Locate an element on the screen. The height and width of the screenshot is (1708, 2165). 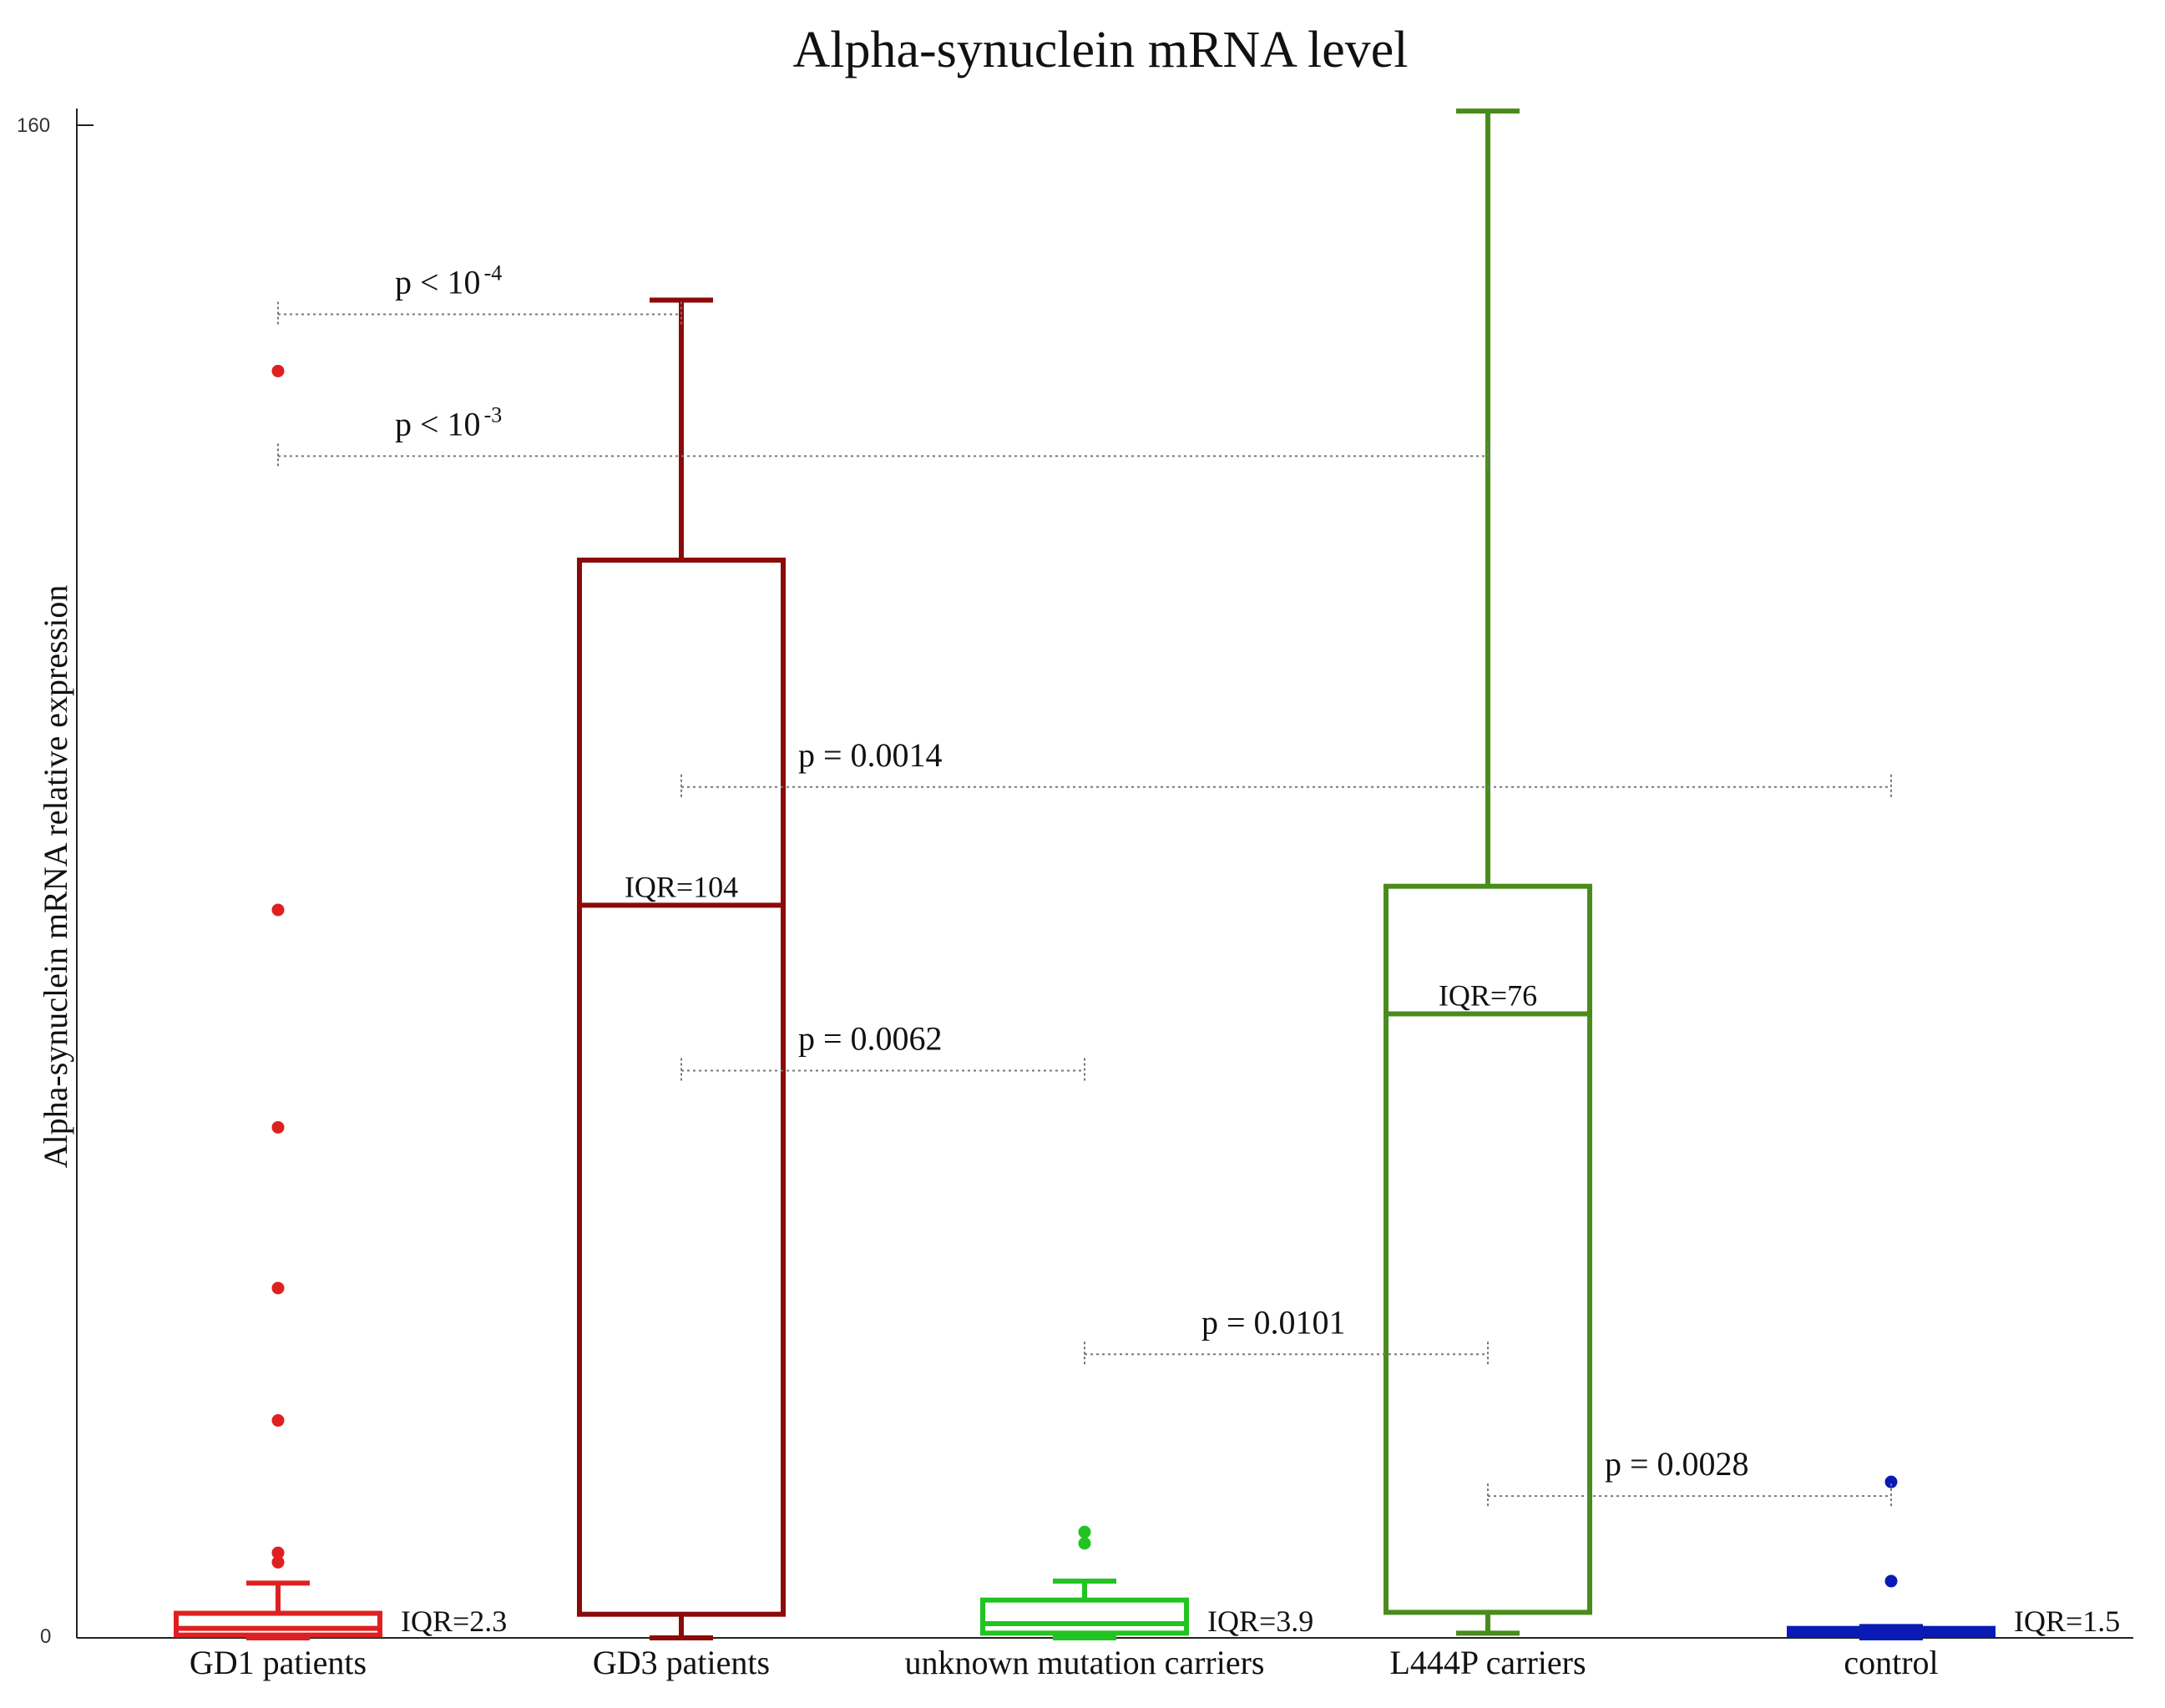
p-value-label: p < 10 -4 is located at coordinates (449, 281).